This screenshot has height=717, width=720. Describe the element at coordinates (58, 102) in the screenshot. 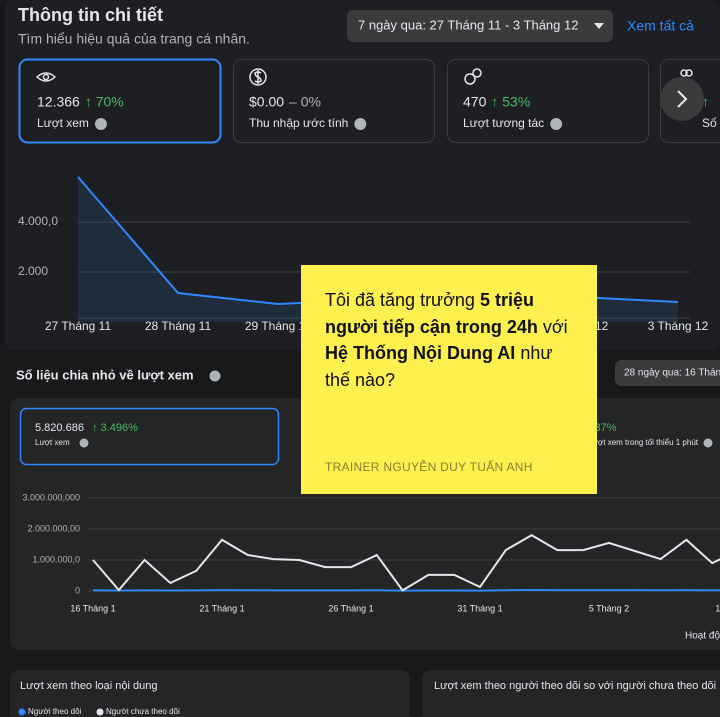

I see `metric-value: 12.366` at that location.